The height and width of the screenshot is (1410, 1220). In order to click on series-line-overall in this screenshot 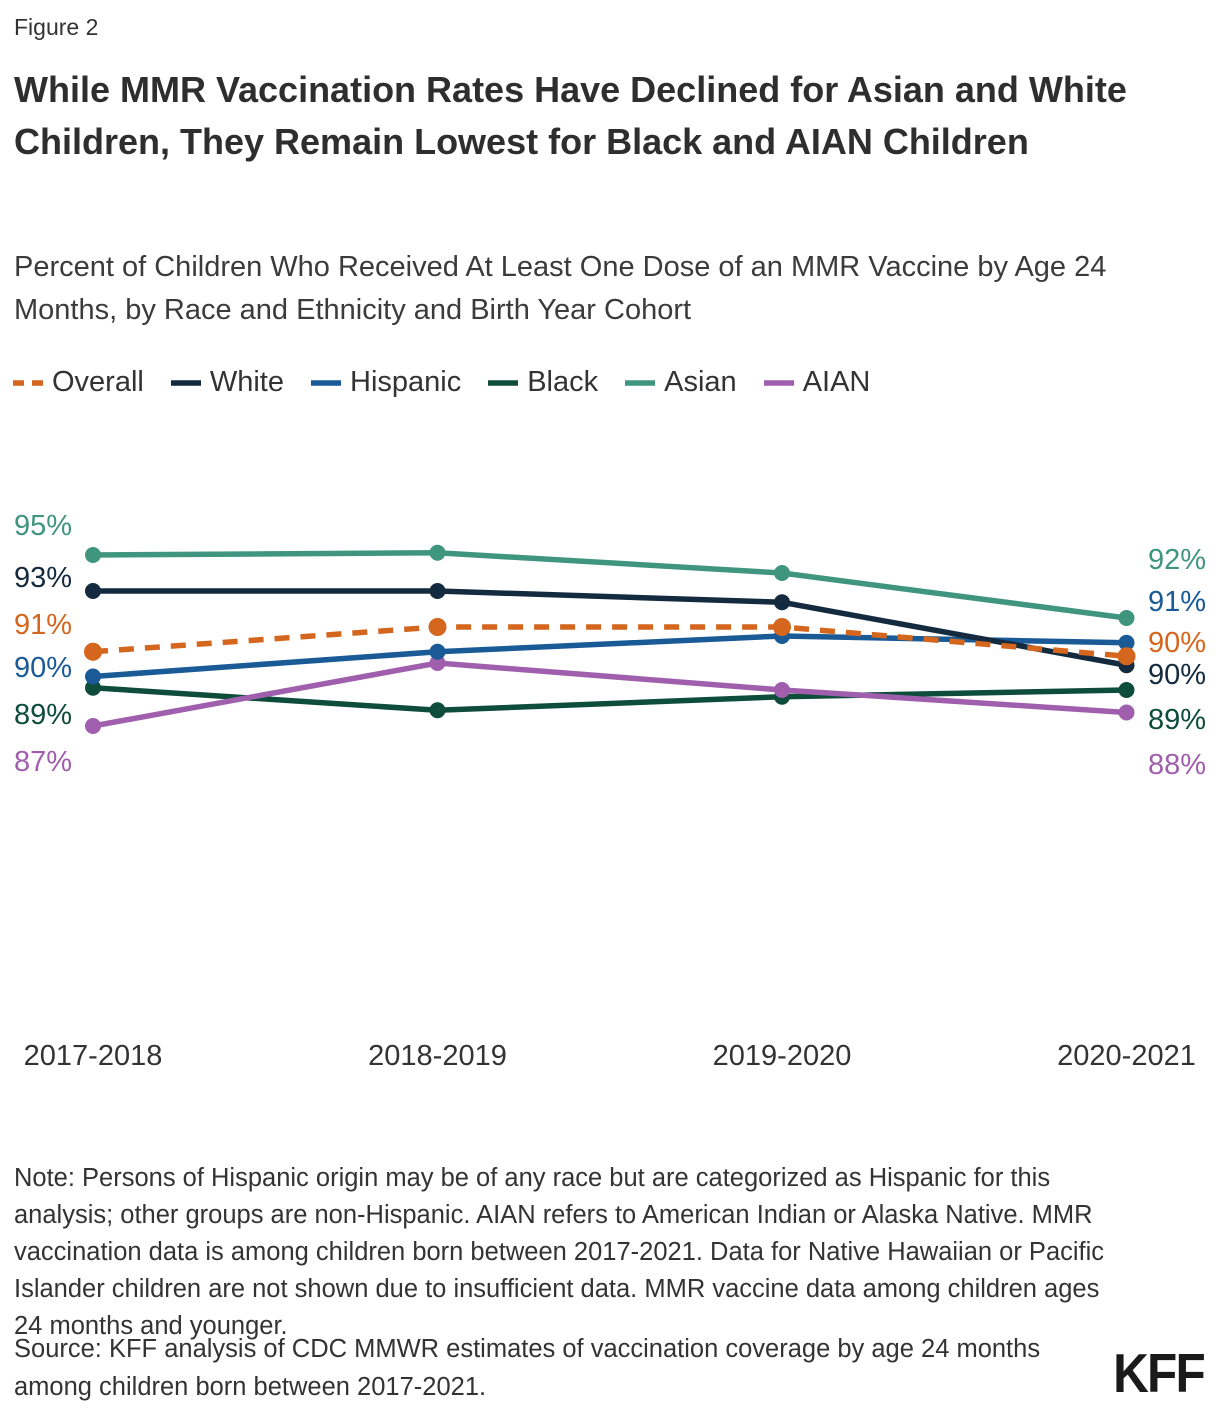, I will do `click(609, 641)`.